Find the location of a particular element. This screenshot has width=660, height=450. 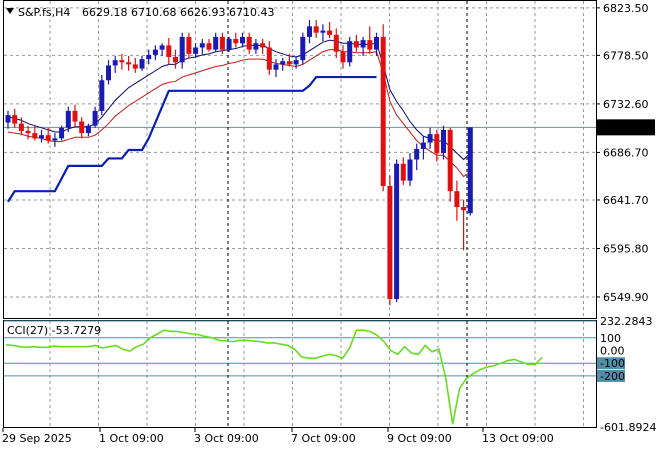

cci-label: CCI(27) -53.7279 is located at coordinates (54, 330).